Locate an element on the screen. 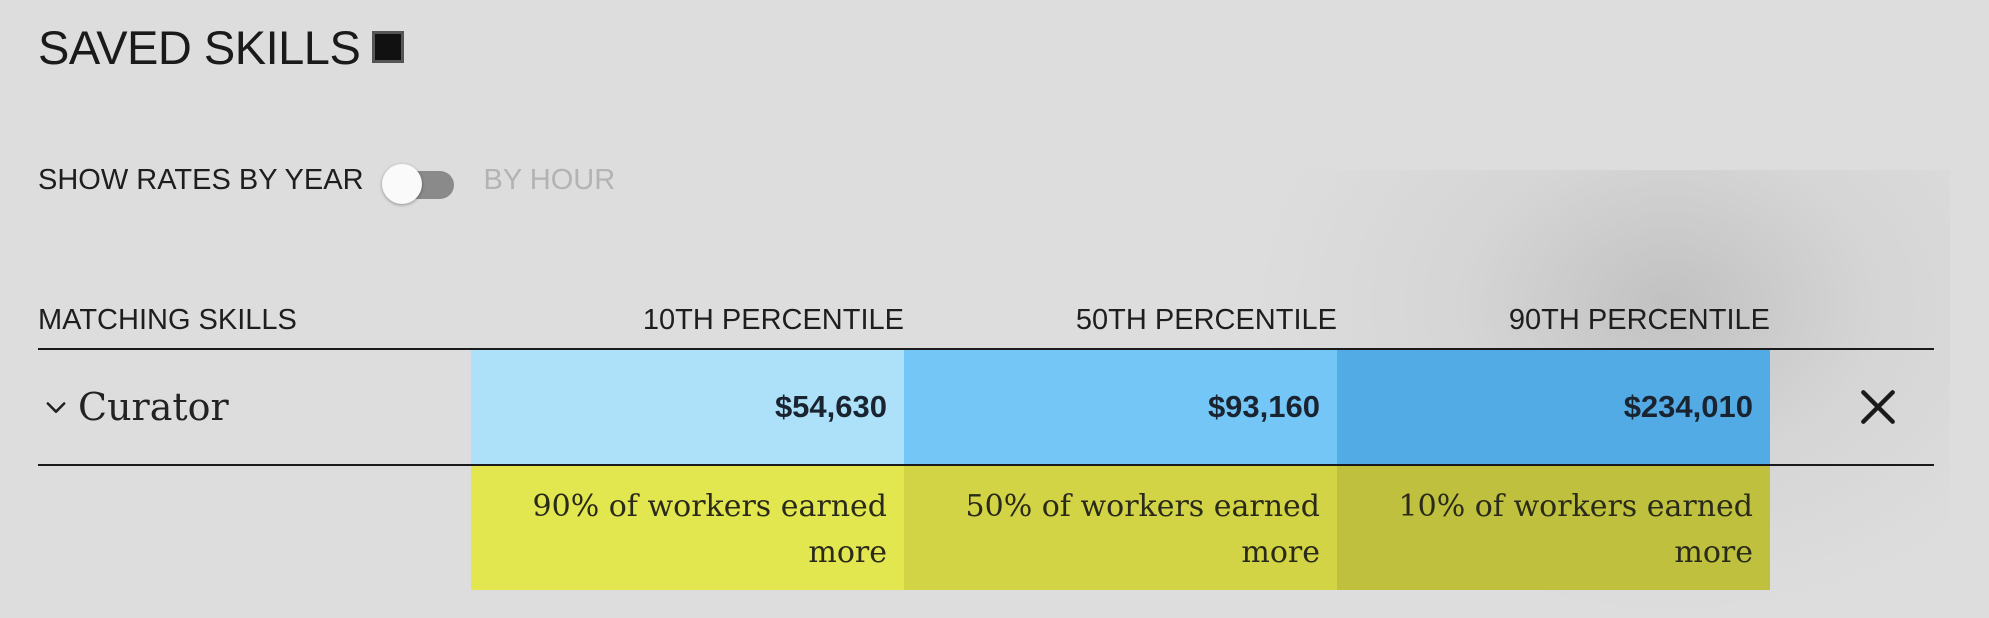  rates-toggle-switch is located at coordinates (418, 181).